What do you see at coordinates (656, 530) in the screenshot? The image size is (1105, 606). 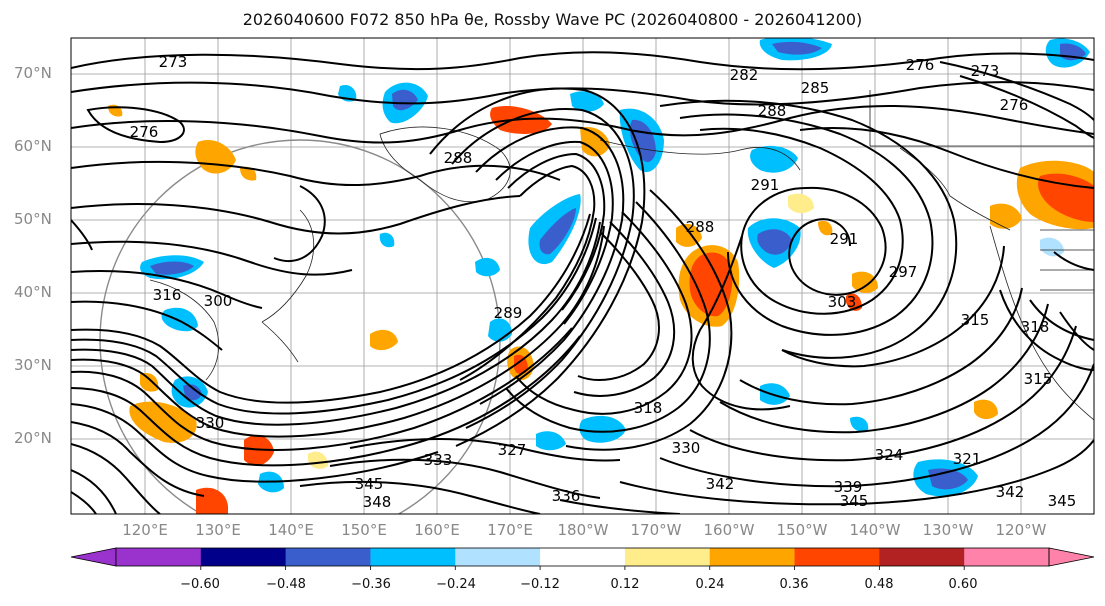 I see `lon-label: 170°W` at bounding box center [656, 530].